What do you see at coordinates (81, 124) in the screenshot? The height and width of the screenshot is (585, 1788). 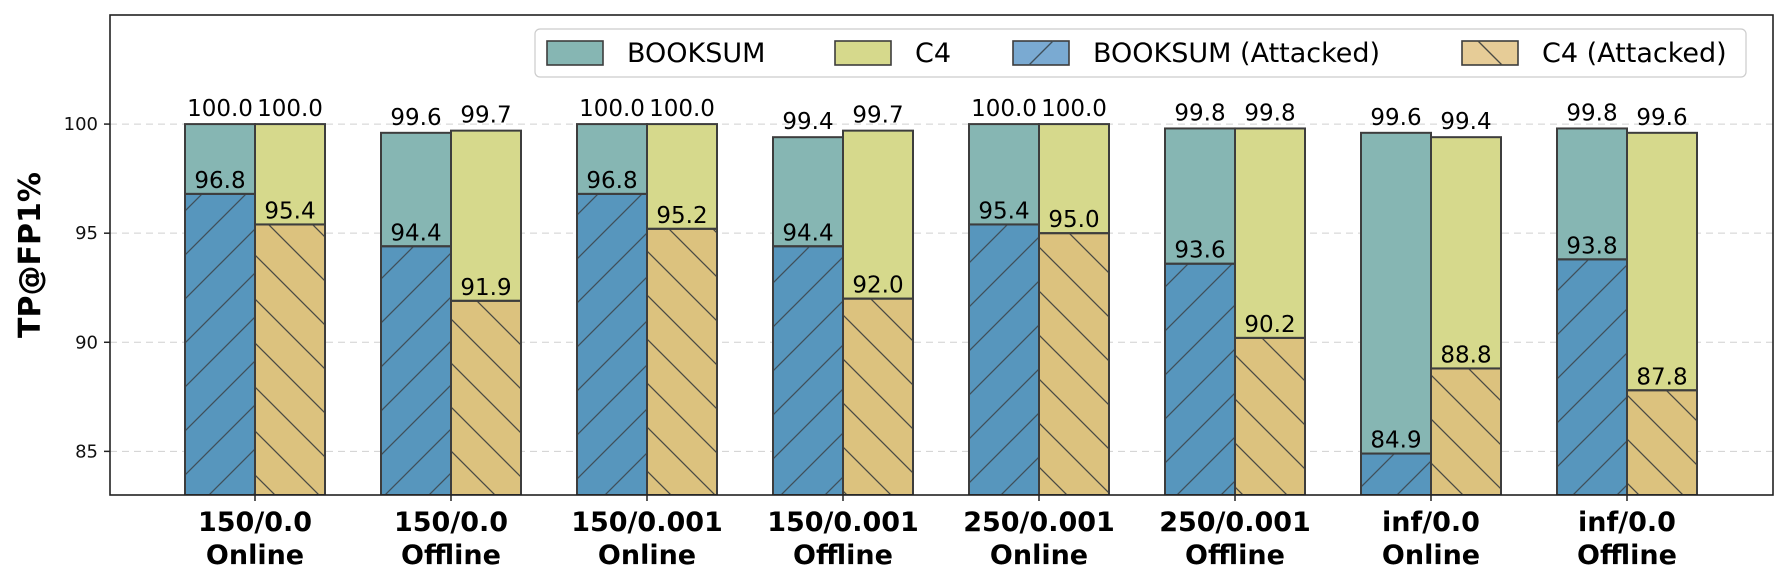 I see `y-tick-label: 100` at bounding box center [81, 124].